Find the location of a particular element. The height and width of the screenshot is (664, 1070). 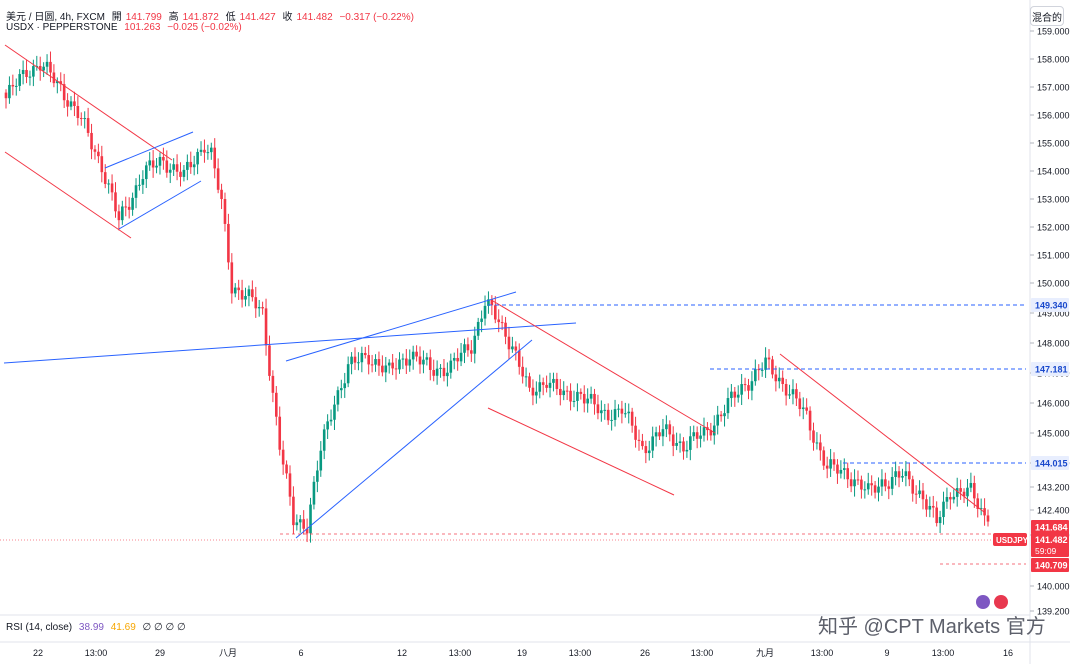

rsi-label: RSI (14, close) is located at coordinates (39, 627).